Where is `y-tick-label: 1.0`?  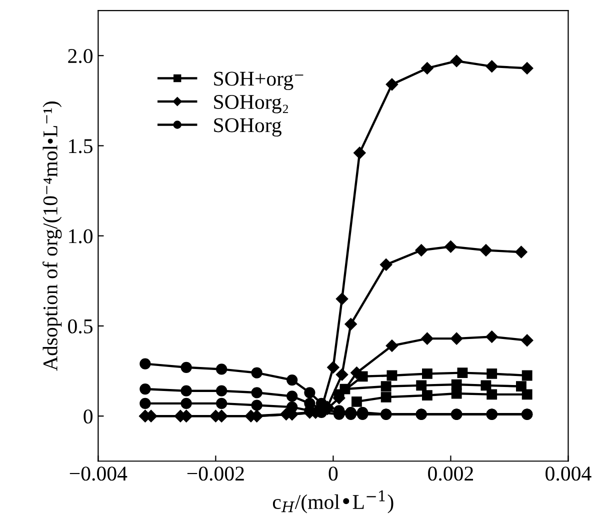
y-tick-label: 1.0 is located at coordinates (81, 236).